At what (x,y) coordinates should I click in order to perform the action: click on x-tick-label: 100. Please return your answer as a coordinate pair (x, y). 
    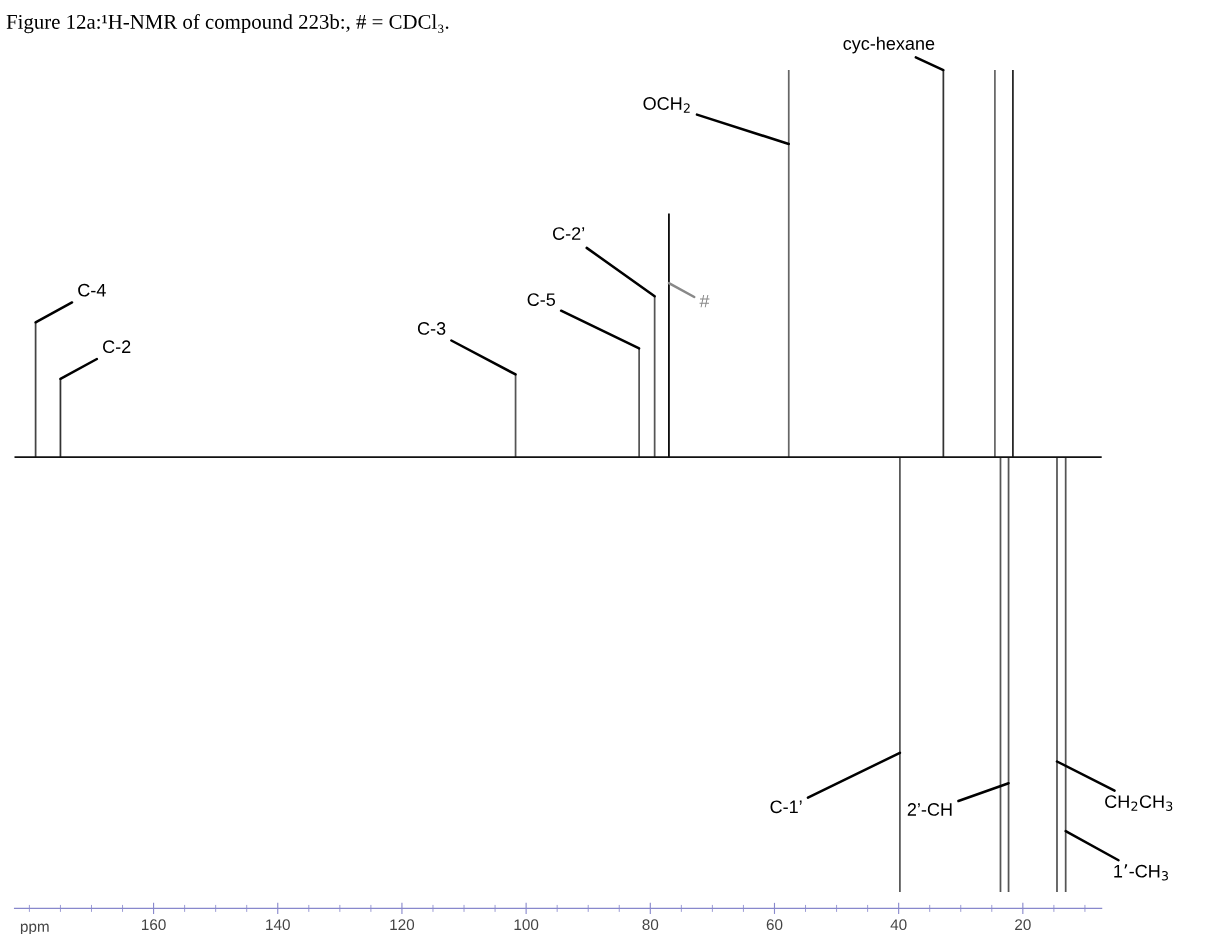
    Looking at the image, I should click on (526, 925).